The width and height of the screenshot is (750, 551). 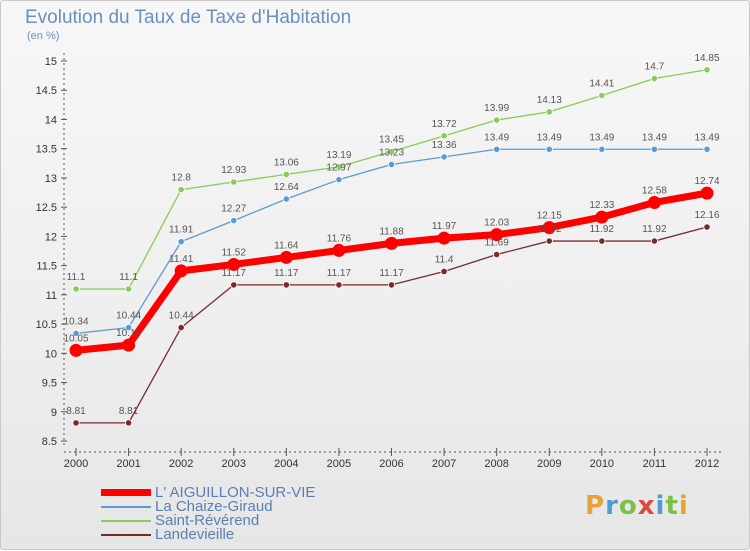 What do you see at coordinates (628, 506) in the screenshot?
I see `logo-letter: o` at bounding box center [628, 506].